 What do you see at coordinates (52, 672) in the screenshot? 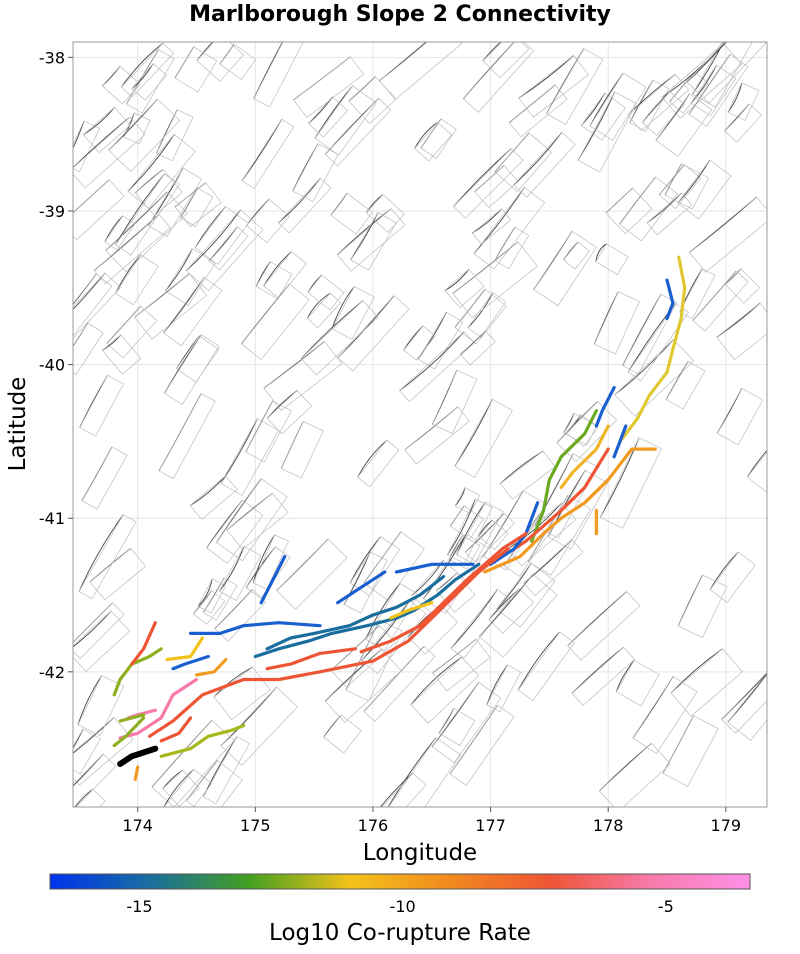
I see `y-tick-label: -42` at bounding box center [52, 672].